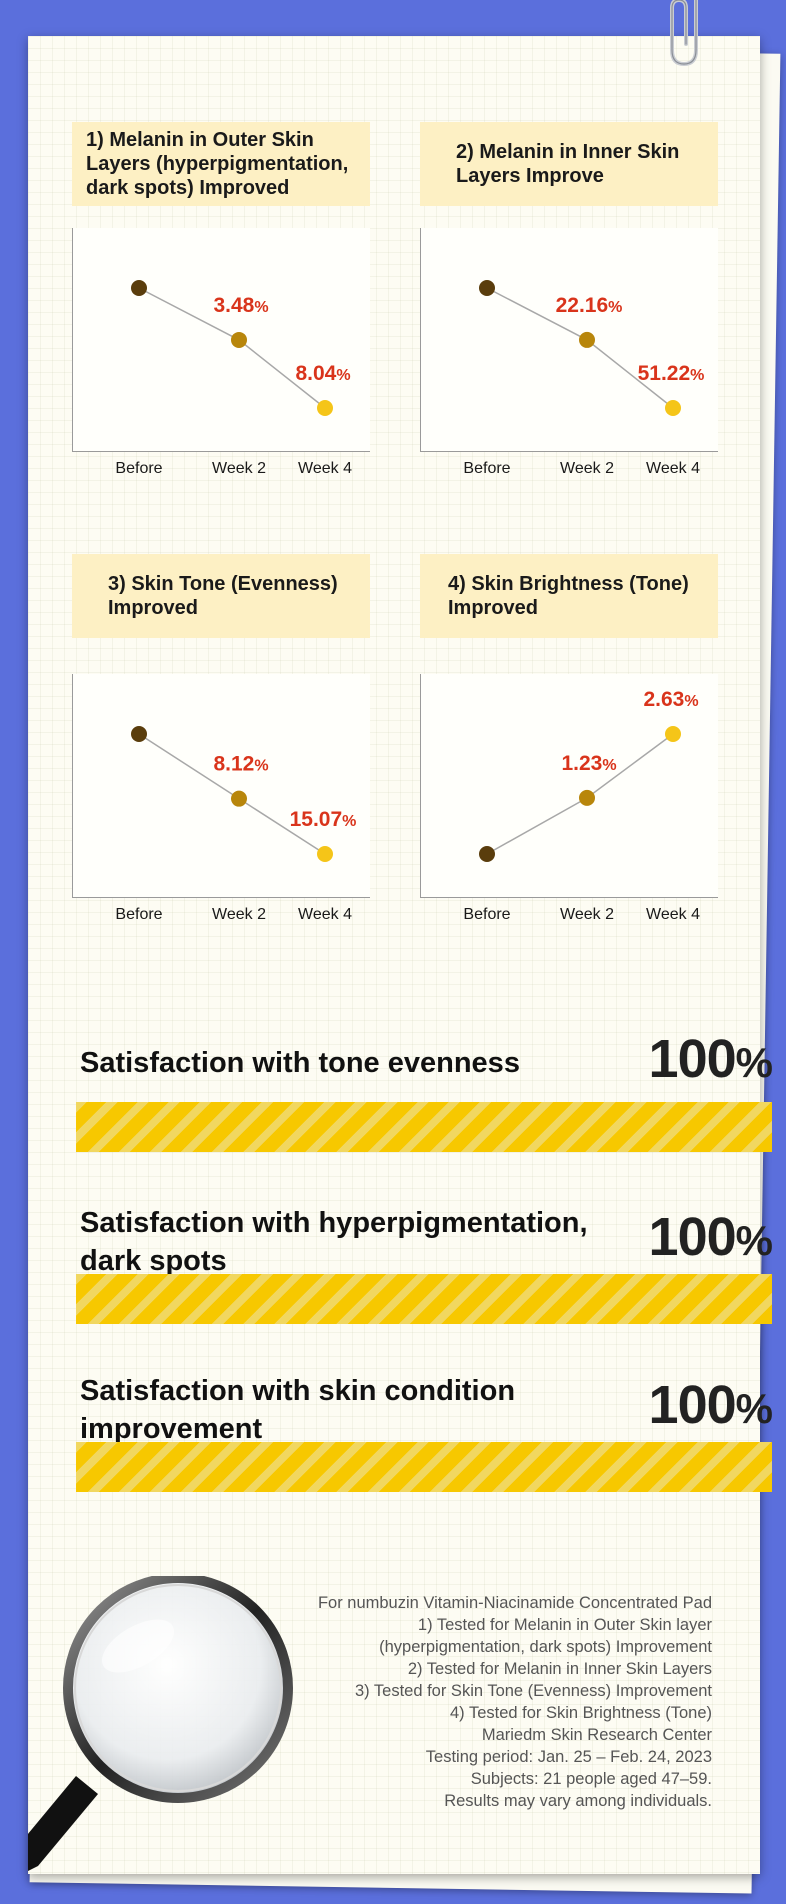 The width and height of the screenshot is (786, 1904). What do you see at coordinates (591, 1779) in the screenshot?
I see `note-line: Subjects: 21 people aged 47–59.` at bounding box center [591, 1779].